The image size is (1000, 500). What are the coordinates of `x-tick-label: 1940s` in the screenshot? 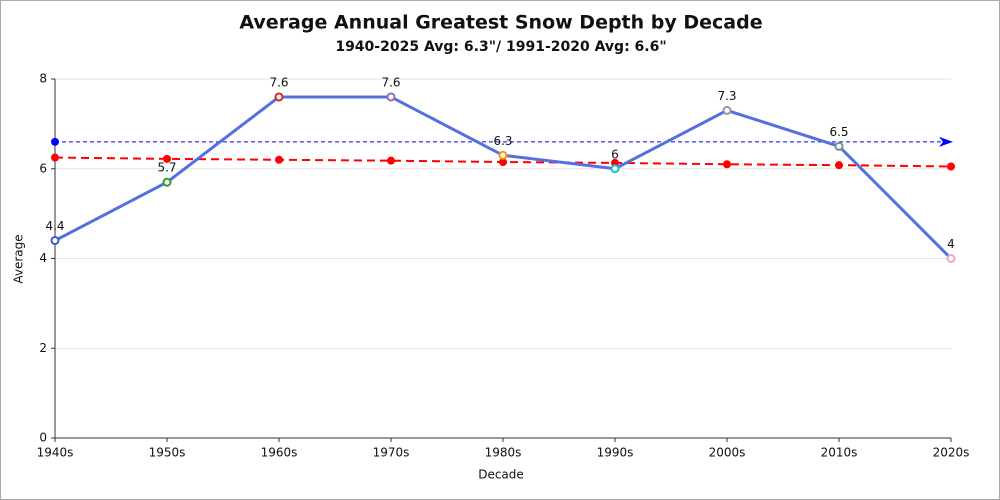 It's located at (55, 453).